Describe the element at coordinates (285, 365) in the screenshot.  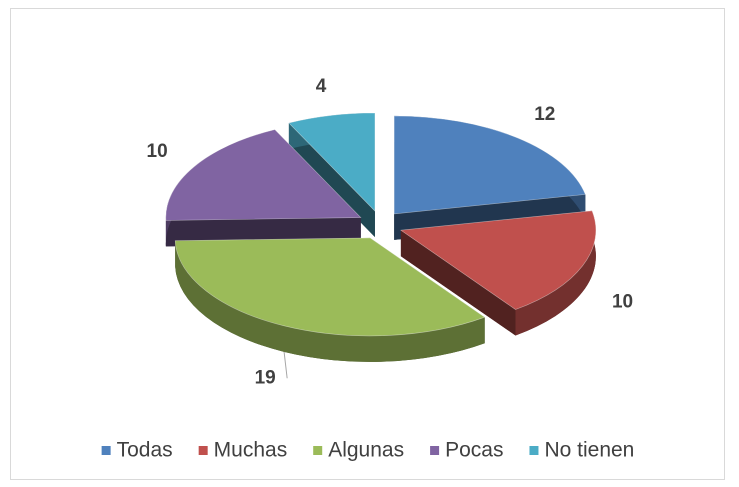
I see `leader-line` at that location.